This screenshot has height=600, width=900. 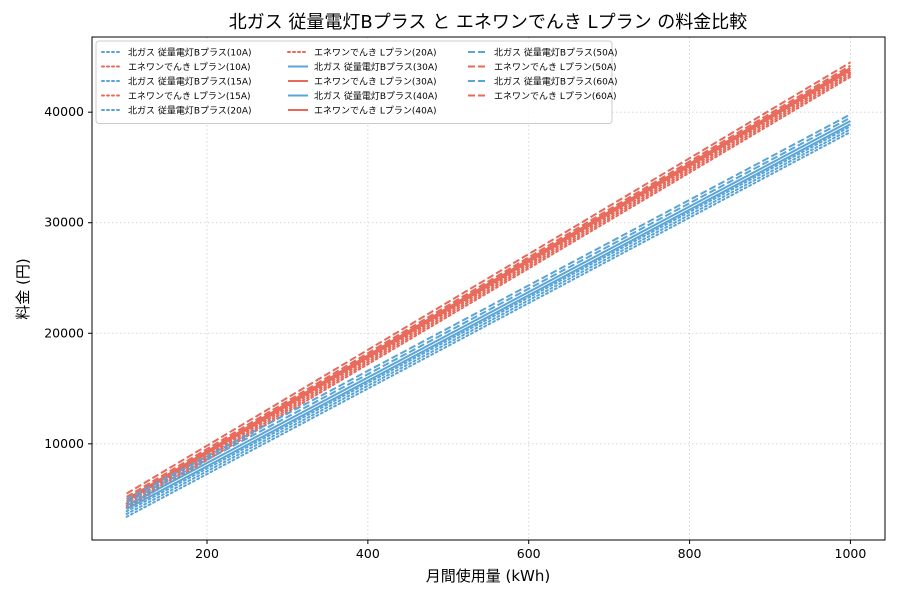 What do you see at coordinates (368, 553) in the screenshot?
I see `x-tick-label: 400` at bounding box center [368, 553].